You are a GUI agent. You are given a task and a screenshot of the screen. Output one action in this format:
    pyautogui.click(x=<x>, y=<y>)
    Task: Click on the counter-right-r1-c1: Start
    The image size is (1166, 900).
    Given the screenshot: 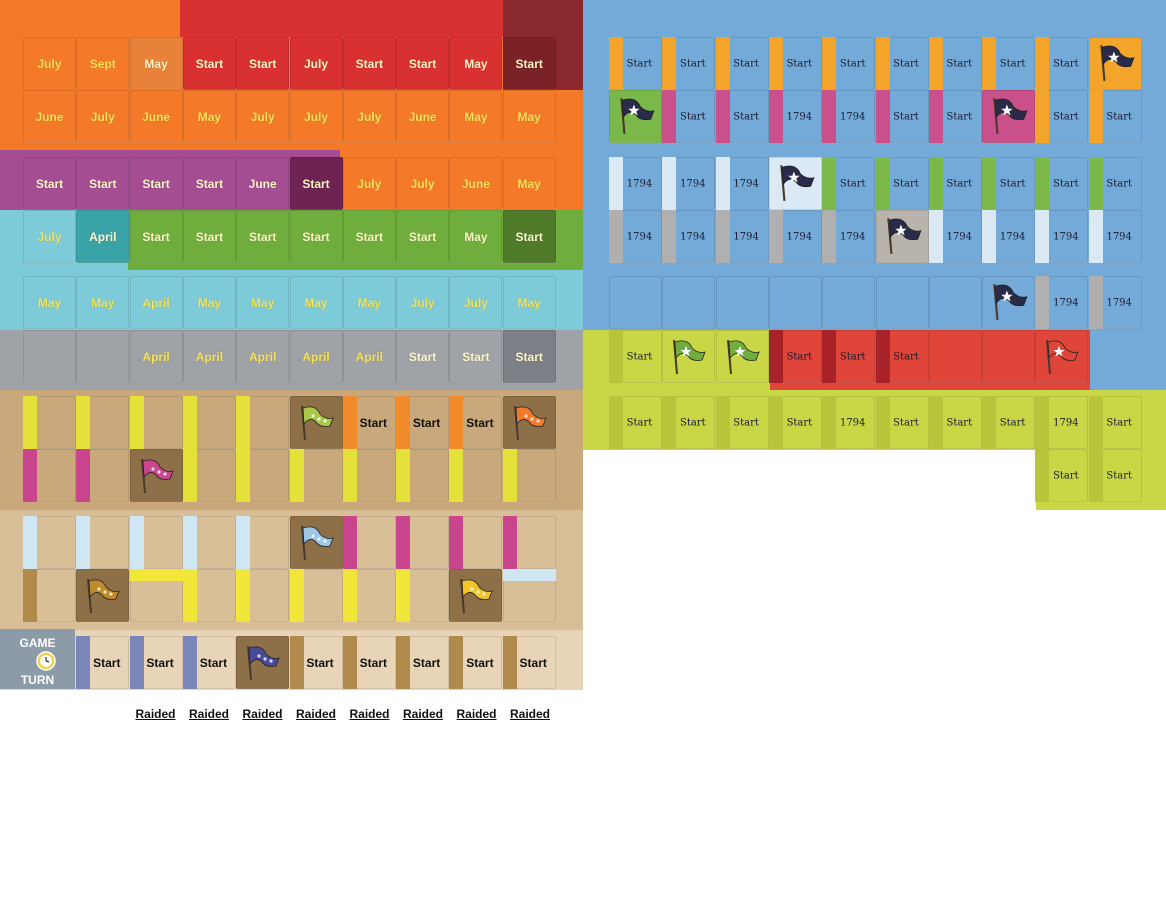 What is the action you would take?
    pyautogui.click(x=688, y=116)
    